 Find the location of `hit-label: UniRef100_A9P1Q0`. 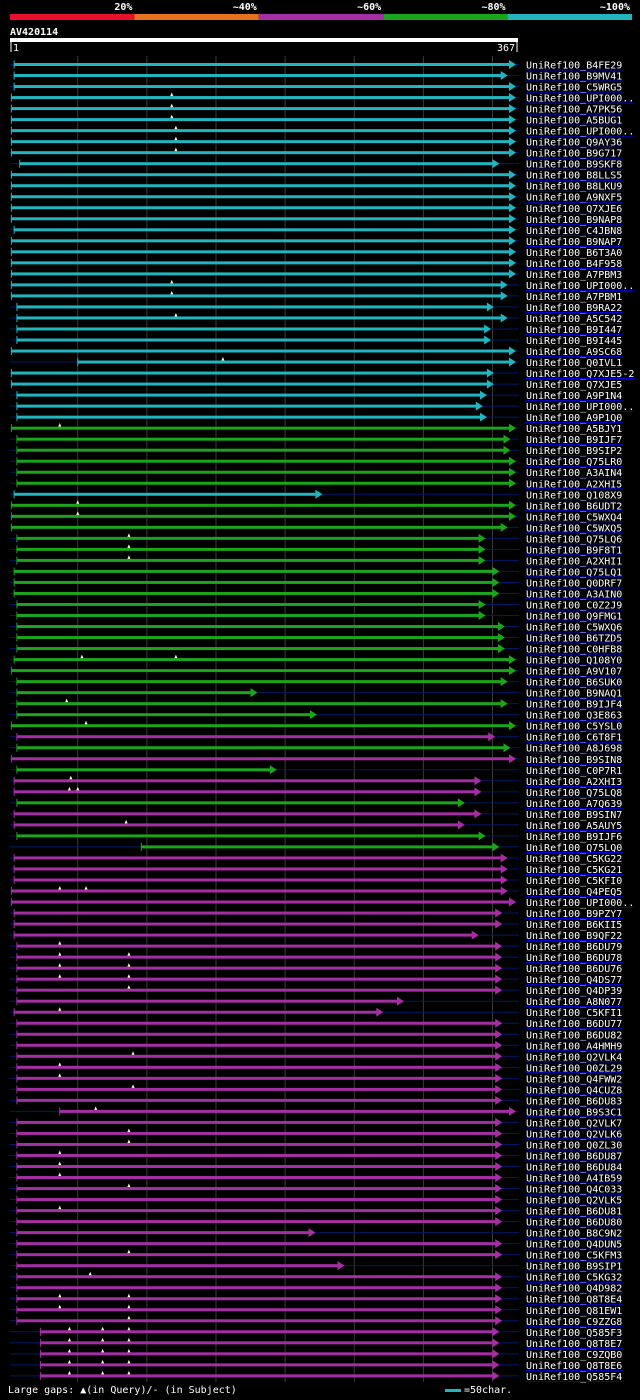

hit-label: UniRef100_A9P1Q0 is located at coordinates (574, 418).